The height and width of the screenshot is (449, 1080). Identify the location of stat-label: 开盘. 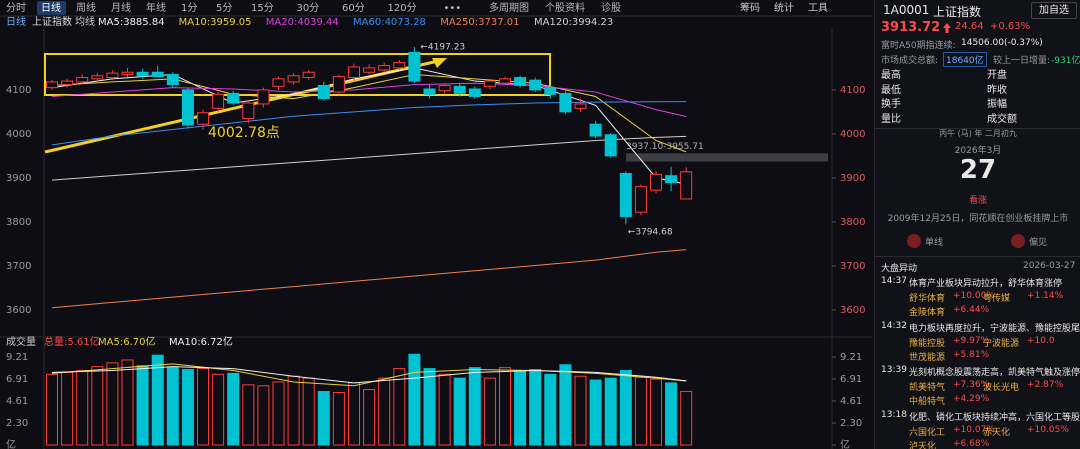
(997, 75).